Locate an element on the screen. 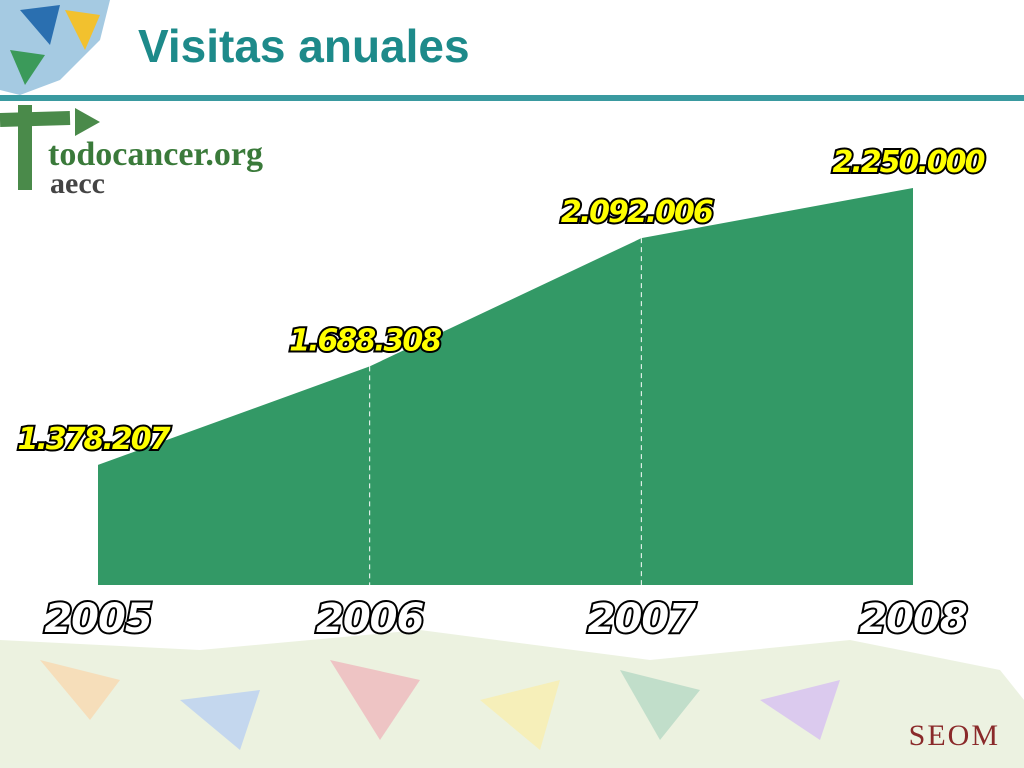 The width and height of the screenshot is (1024, 768). slide-title: Visitas anuales is located at coordinates (304, 46).